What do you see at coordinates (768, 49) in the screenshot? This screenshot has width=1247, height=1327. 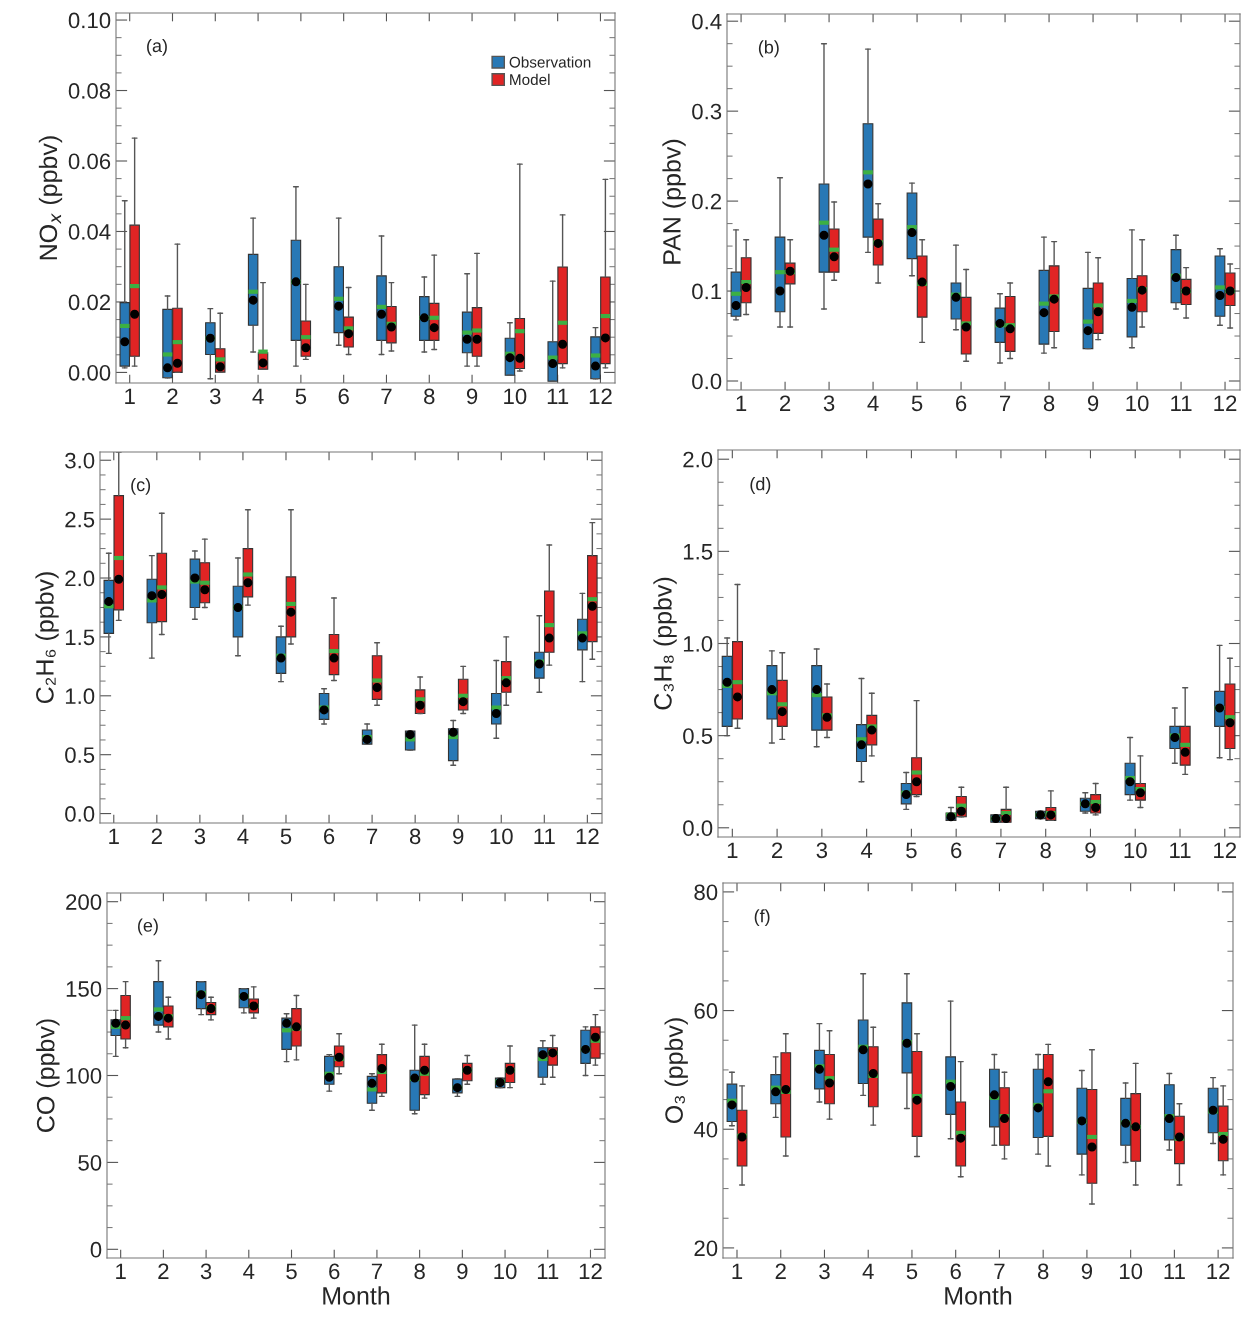 I see `annotation: (b)` at bounding box center [768, 49].